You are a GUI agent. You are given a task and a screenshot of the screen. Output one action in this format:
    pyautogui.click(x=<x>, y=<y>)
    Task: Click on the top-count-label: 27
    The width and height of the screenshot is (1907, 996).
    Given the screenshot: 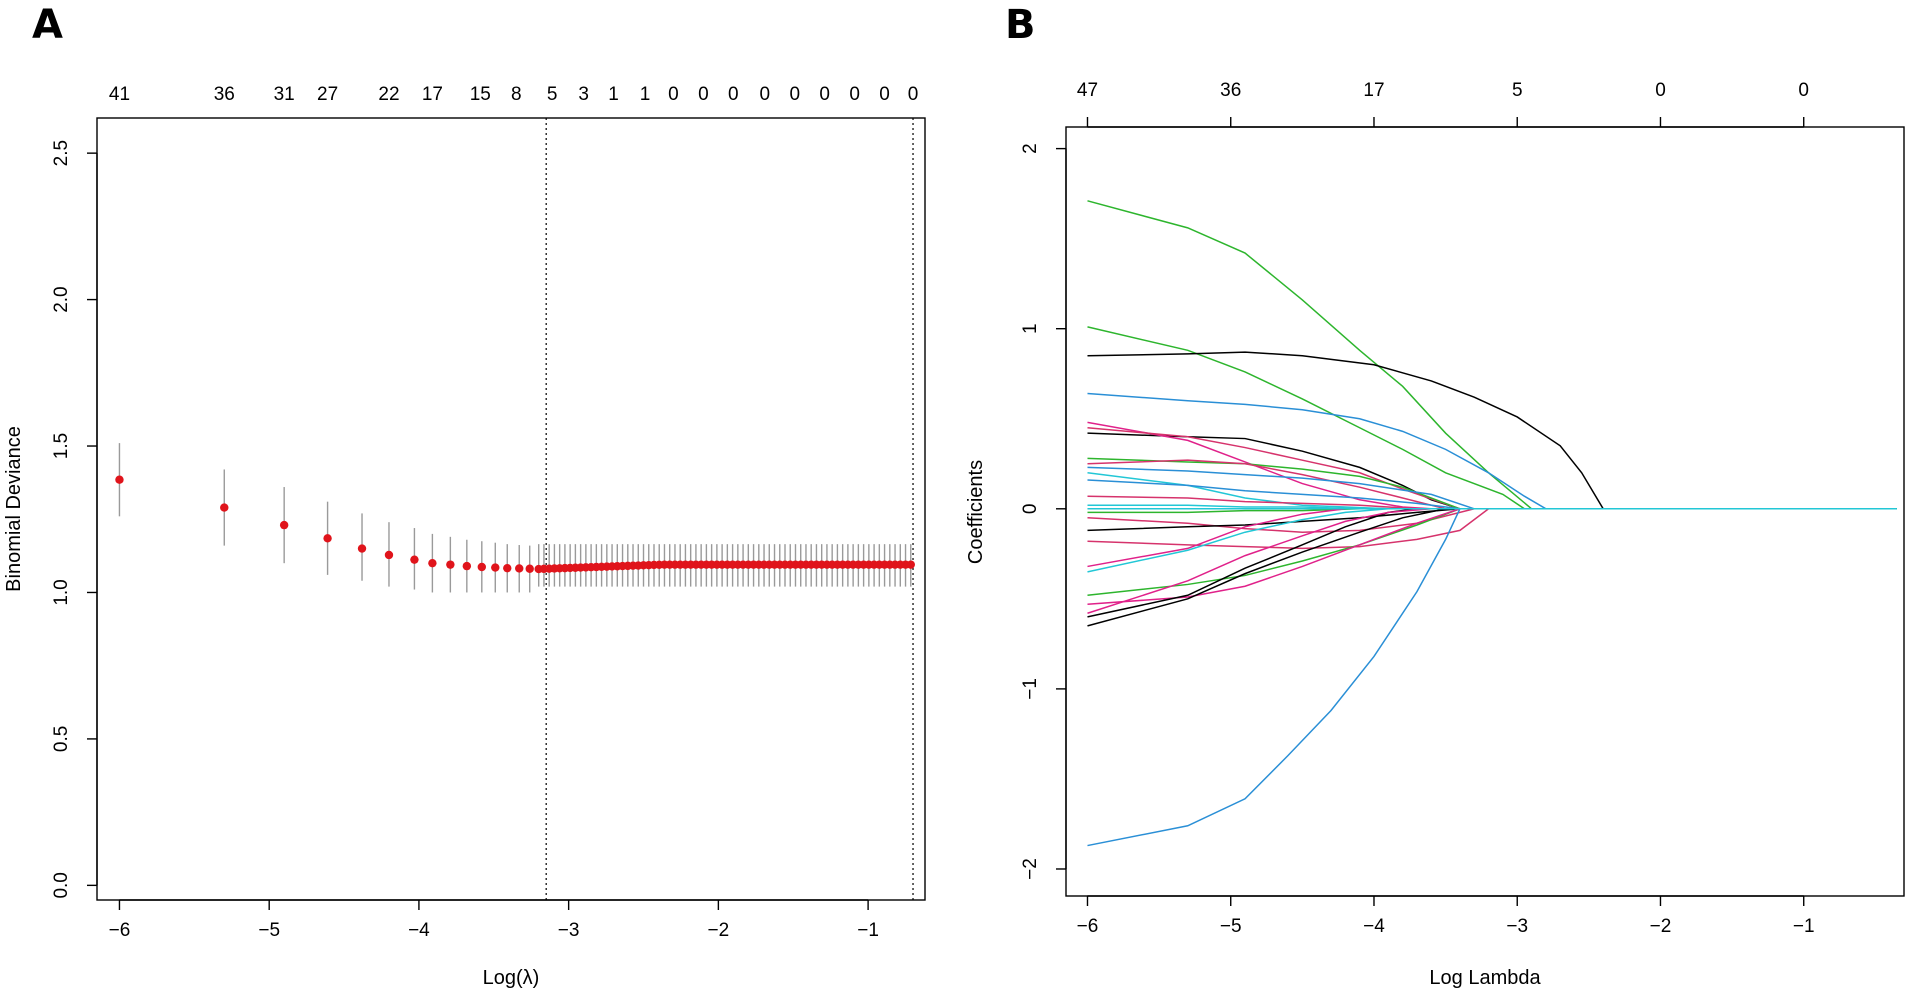 What is the action you would take?
    pyautogui.click(x=327, y=94)
    